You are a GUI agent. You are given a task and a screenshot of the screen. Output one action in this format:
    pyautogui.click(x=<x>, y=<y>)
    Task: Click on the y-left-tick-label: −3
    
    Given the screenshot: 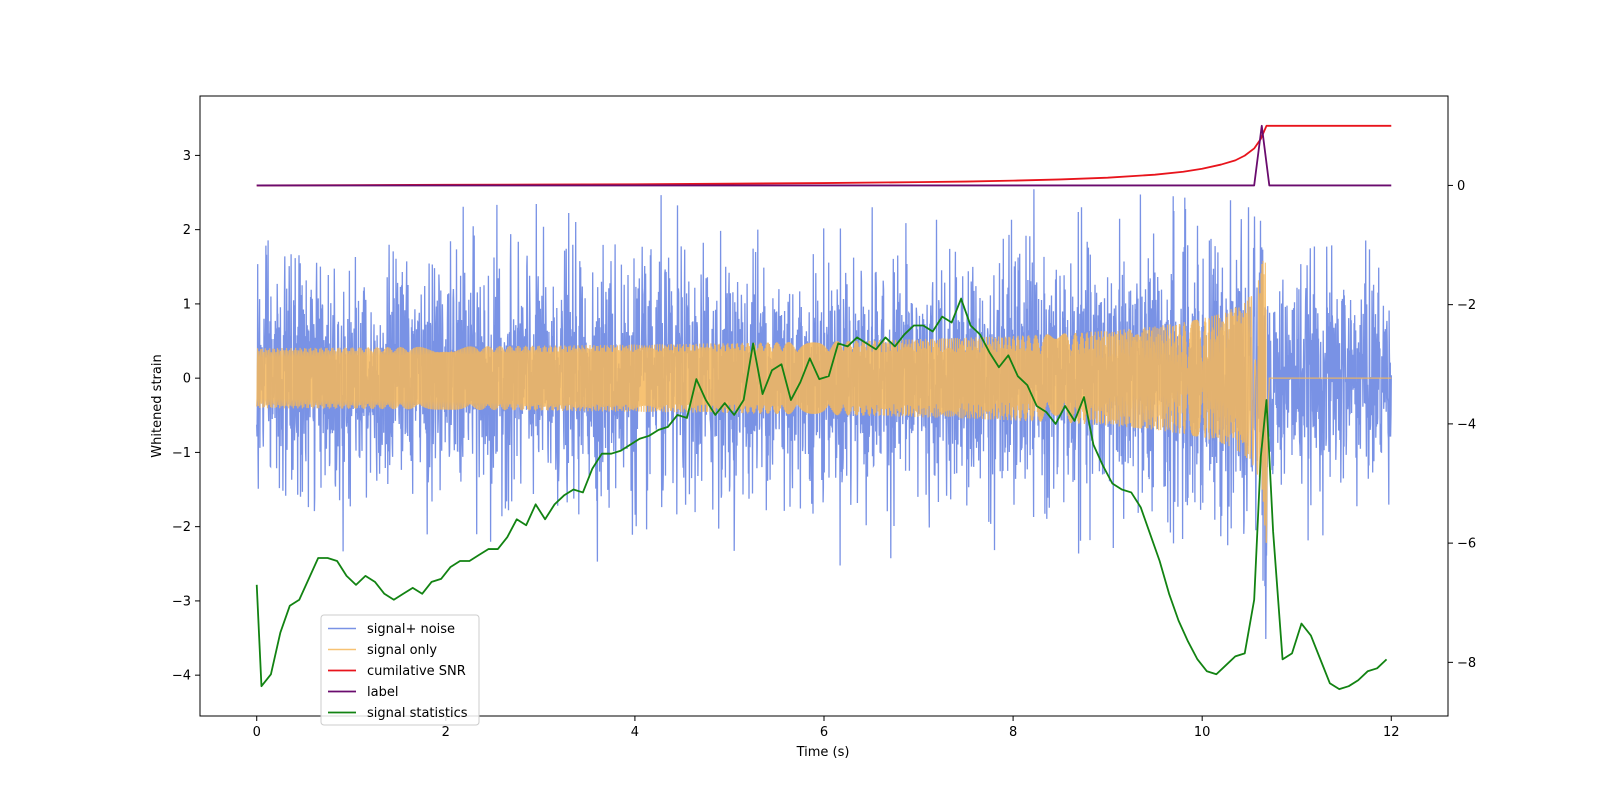 What is the action you would take?
    pyautogui.click(x=181, y=601)
    